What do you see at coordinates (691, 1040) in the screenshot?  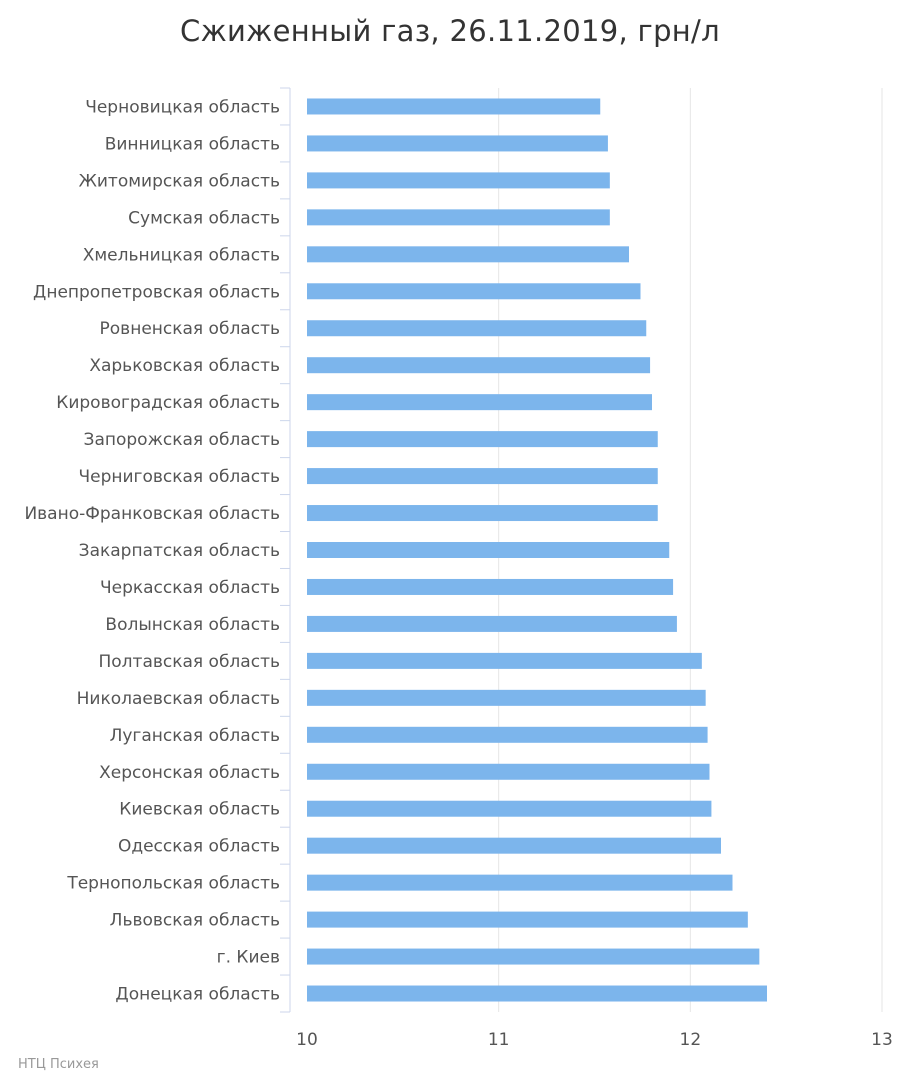 I see `x-tick-label: 12` at bounding box center [691, 1040].